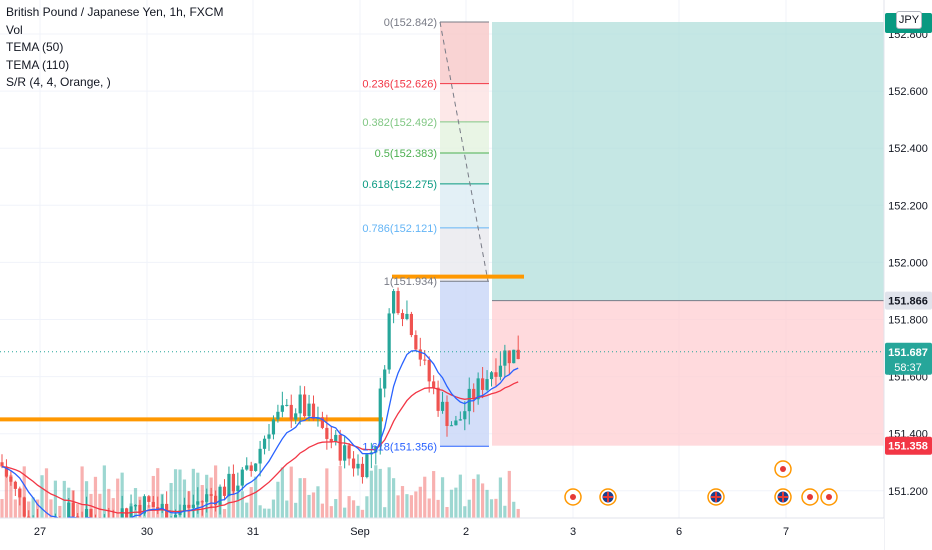  Describe the element at coordinates (908, 275) in the screenshot. I see `price-axis` at that location.